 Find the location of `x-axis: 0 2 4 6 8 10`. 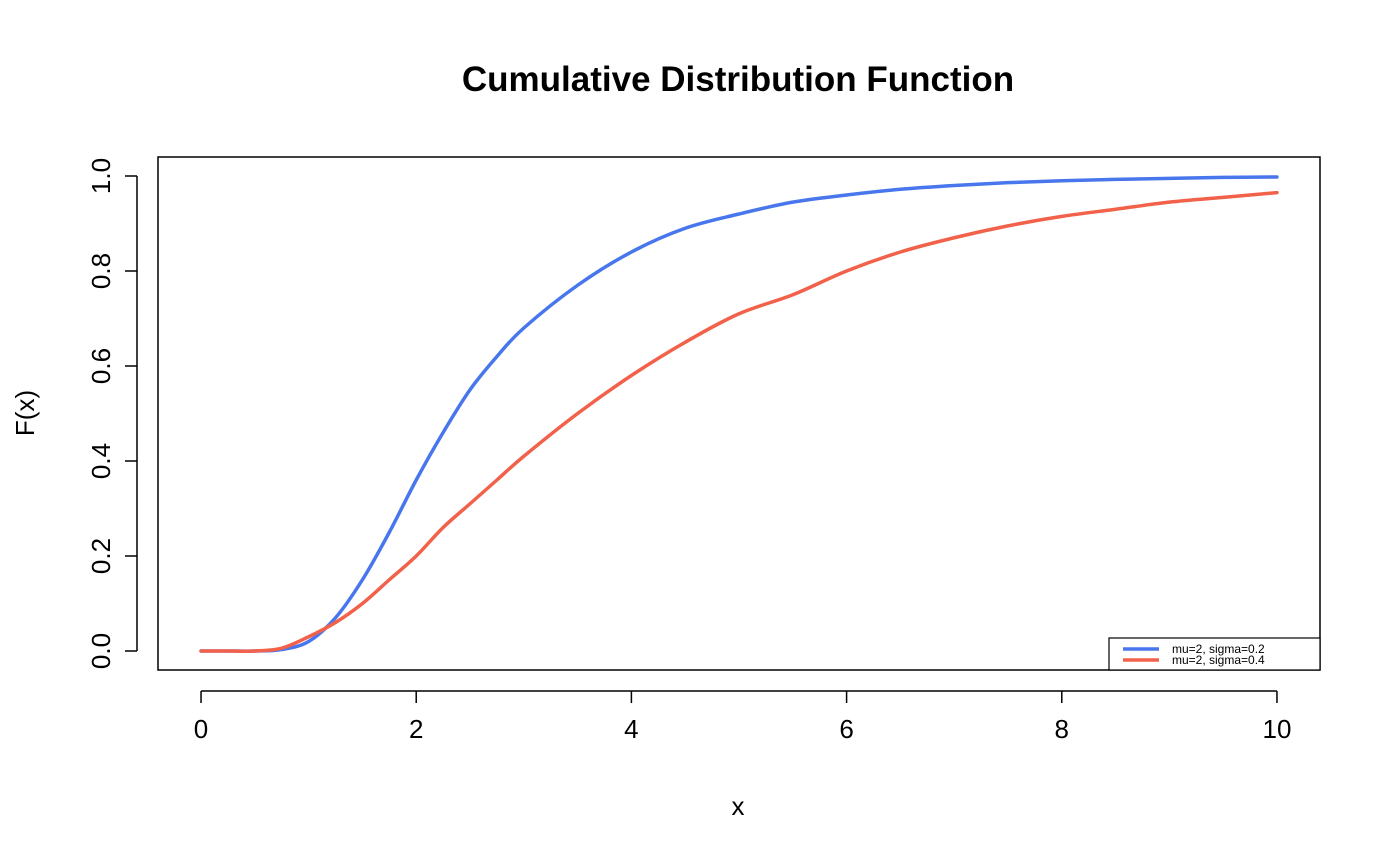

x-axis: 0 2 4 6 8 10 is located at coordinates (743, 717).